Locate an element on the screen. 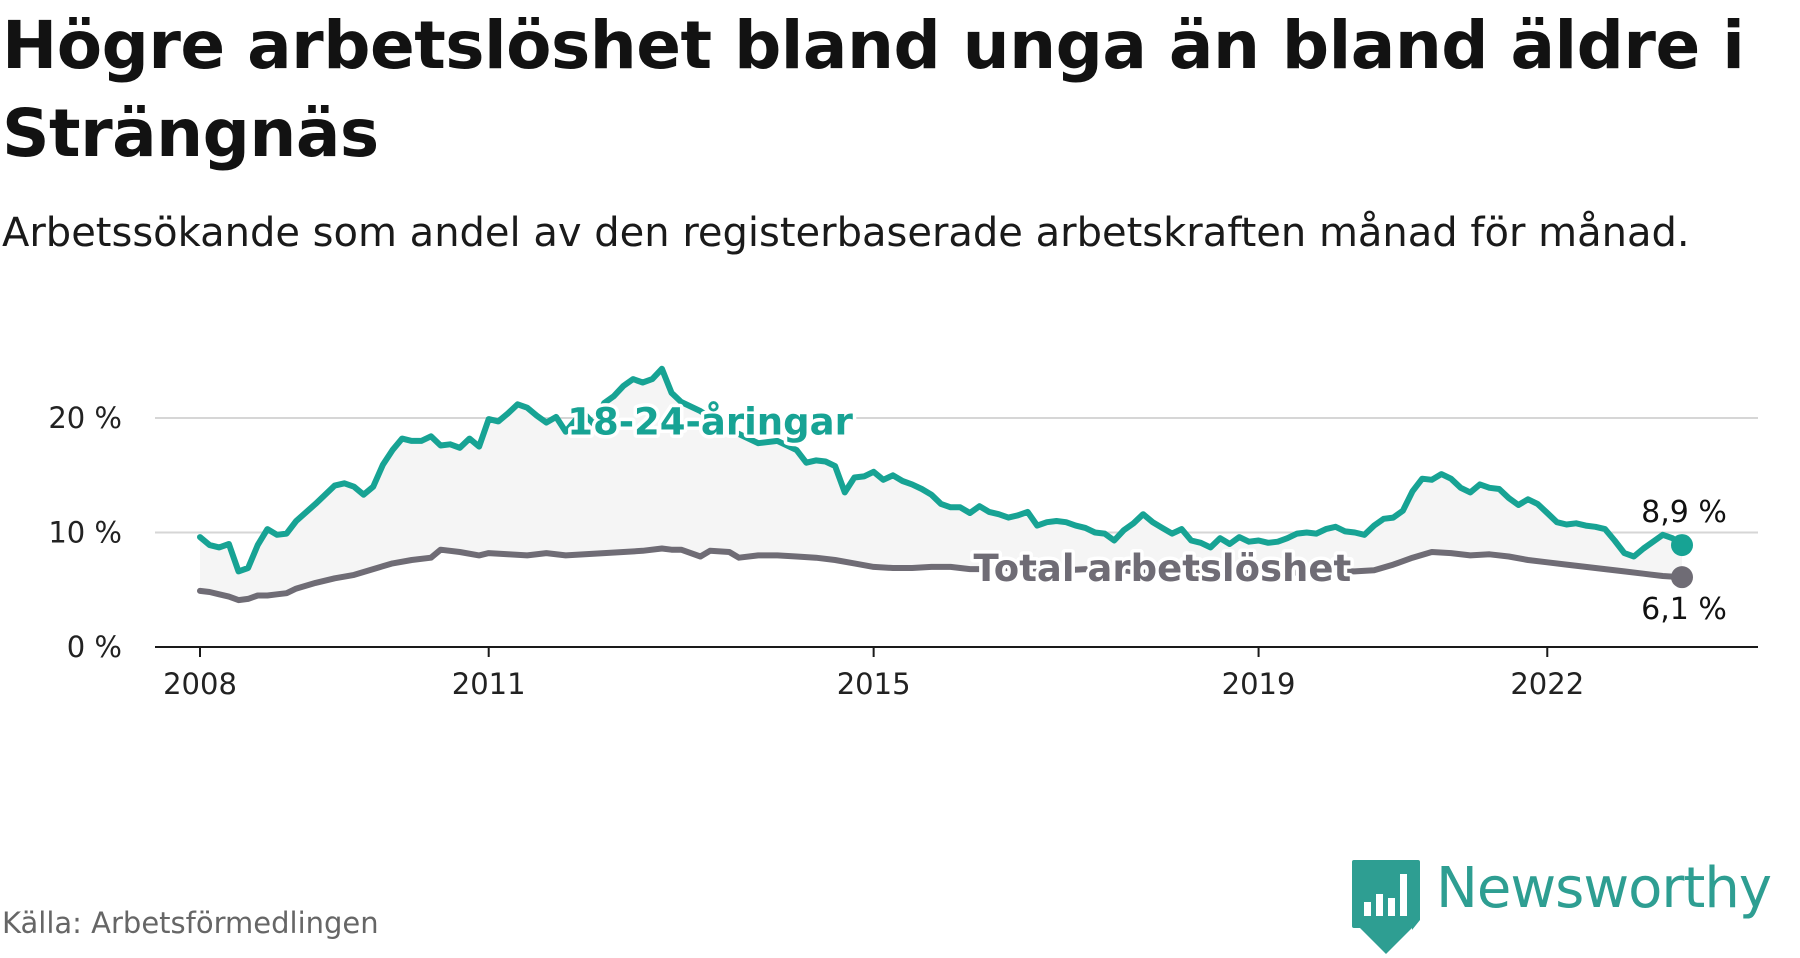 The height and width of the screenshot is (958, 1800). series-labels: 18-24-åringar Total arbetslöshet is located at coordinates (959, 495).